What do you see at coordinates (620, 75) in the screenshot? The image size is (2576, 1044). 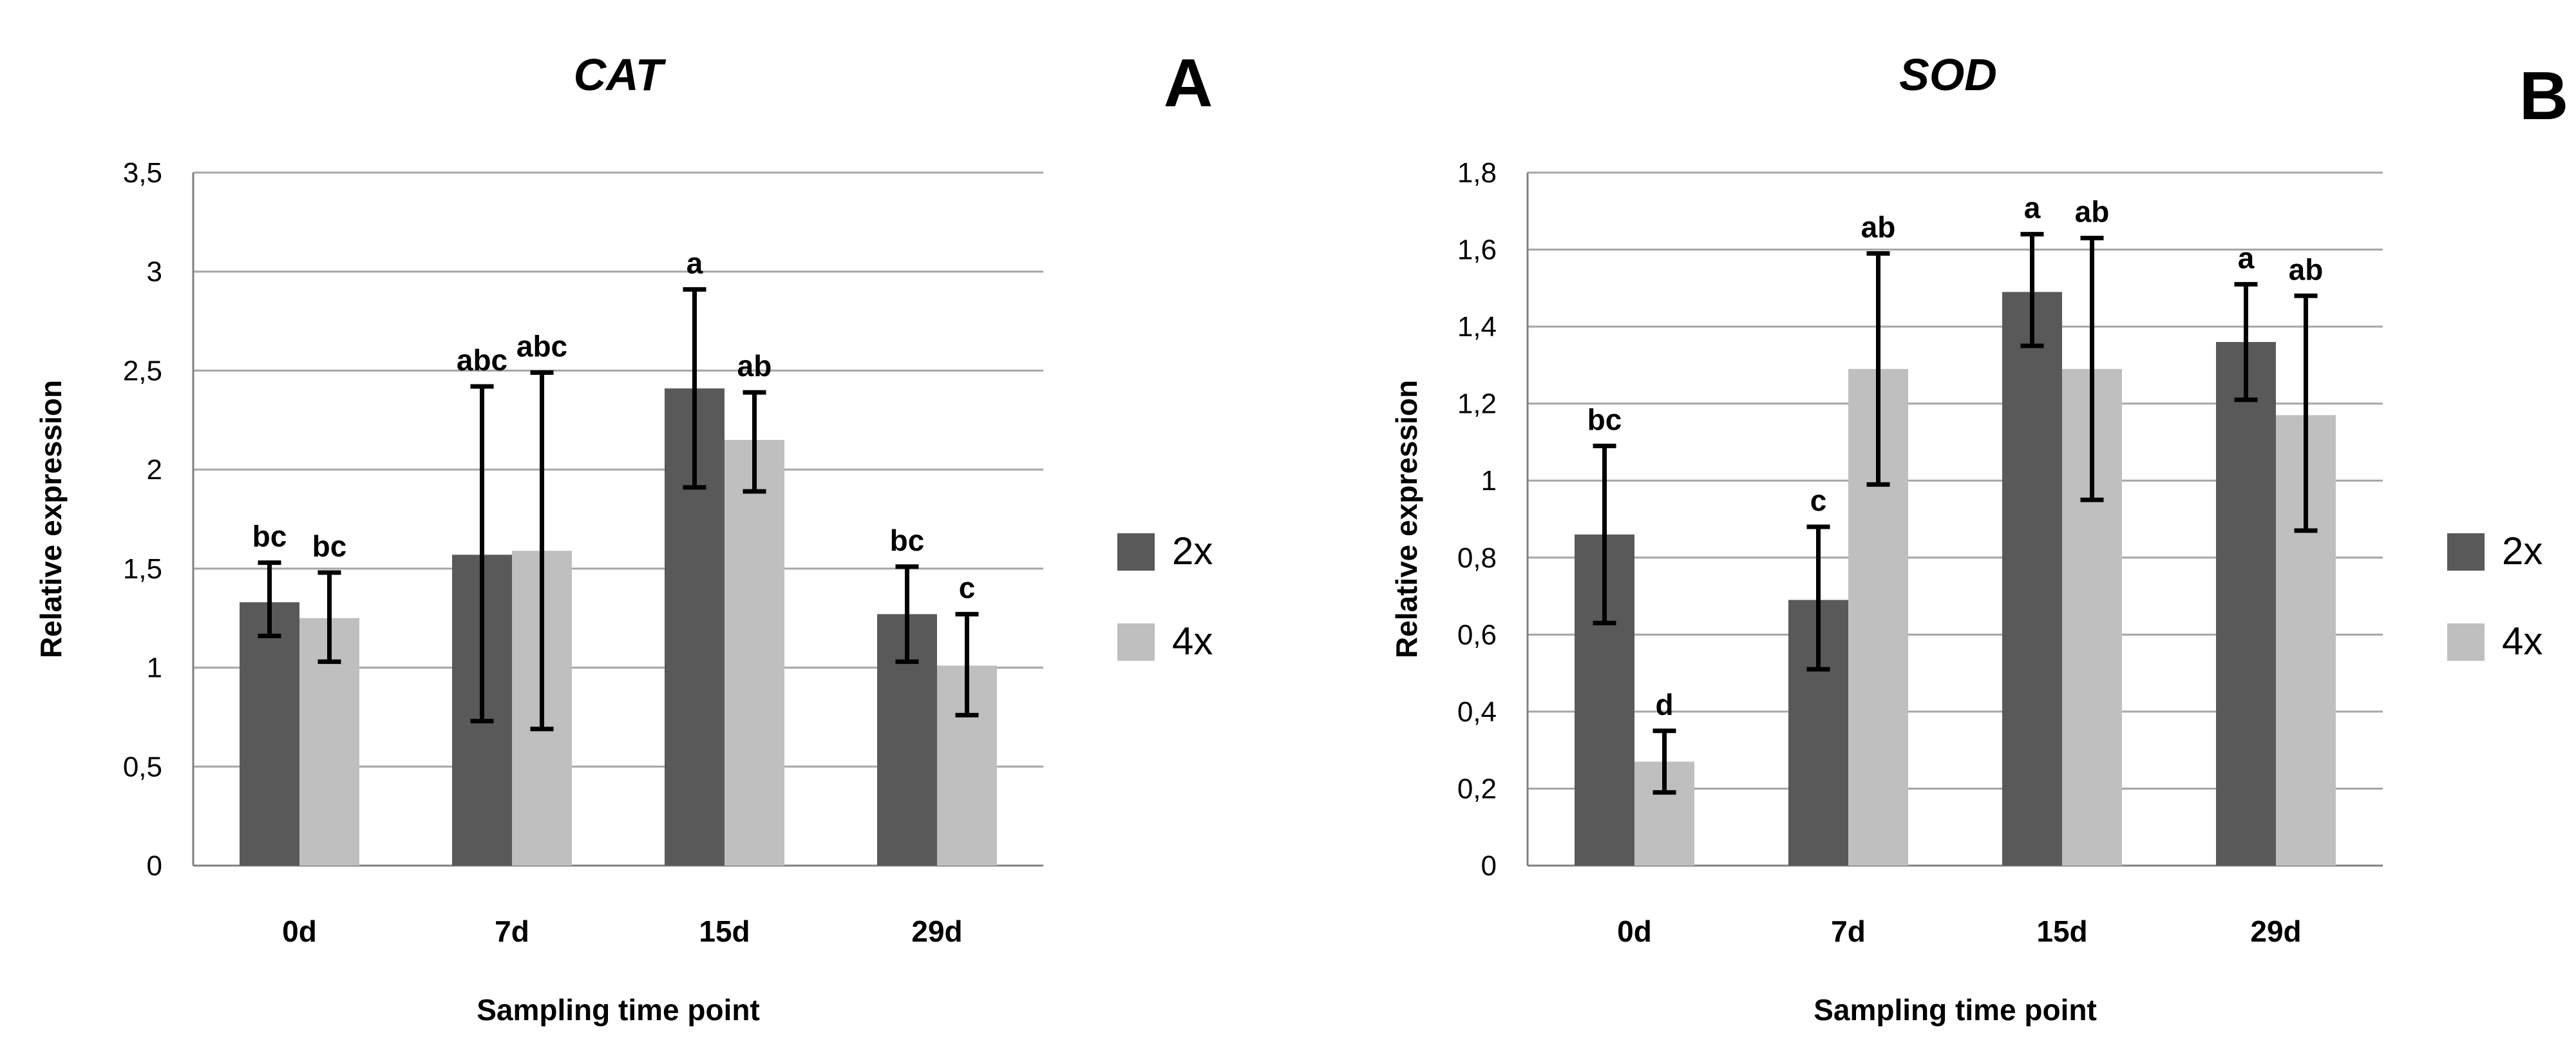 I see `chart-title: CAT` at bounding box center [620, 75].